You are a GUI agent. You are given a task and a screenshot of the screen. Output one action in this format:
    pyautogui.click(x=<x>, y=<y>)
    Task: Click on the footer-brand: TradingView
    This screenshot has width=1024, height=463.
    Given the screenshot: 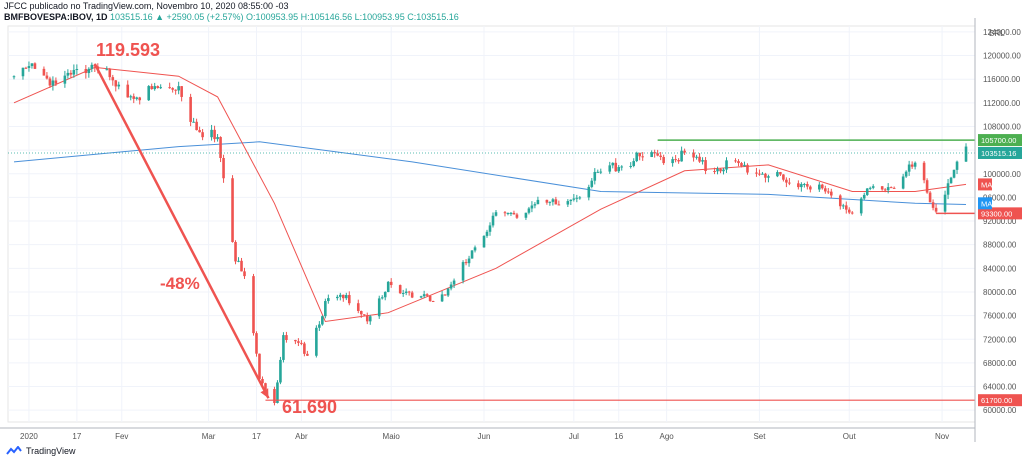 What is the action you would take?
    pyautogui.click(x=51, y=451)
    